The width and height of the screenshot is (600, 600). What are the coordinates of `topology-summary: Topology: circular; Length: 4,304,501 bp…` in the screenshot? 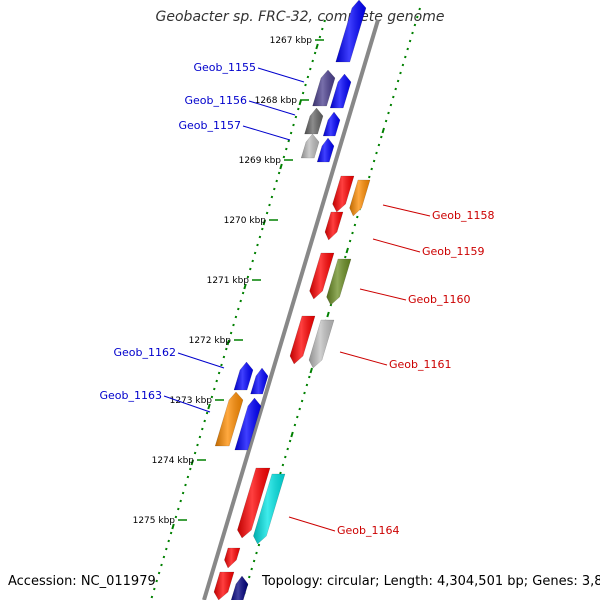 It's located at (431, 581).